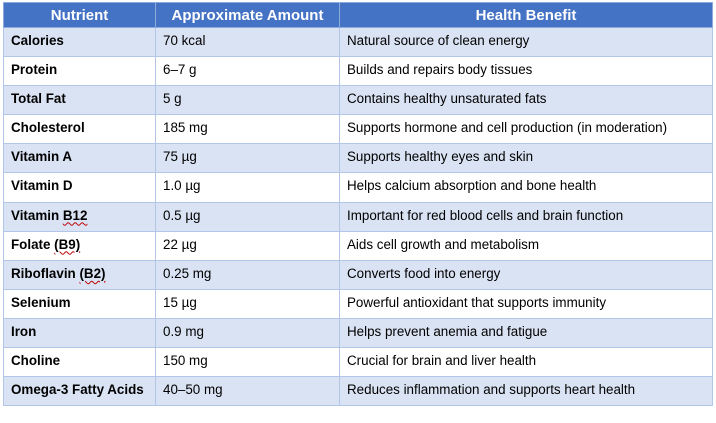 Image resolution: width=716 pixels, height=423 pixels. I want to click on nutrient-cell: Riboflavin (B2), so click(79, 274).